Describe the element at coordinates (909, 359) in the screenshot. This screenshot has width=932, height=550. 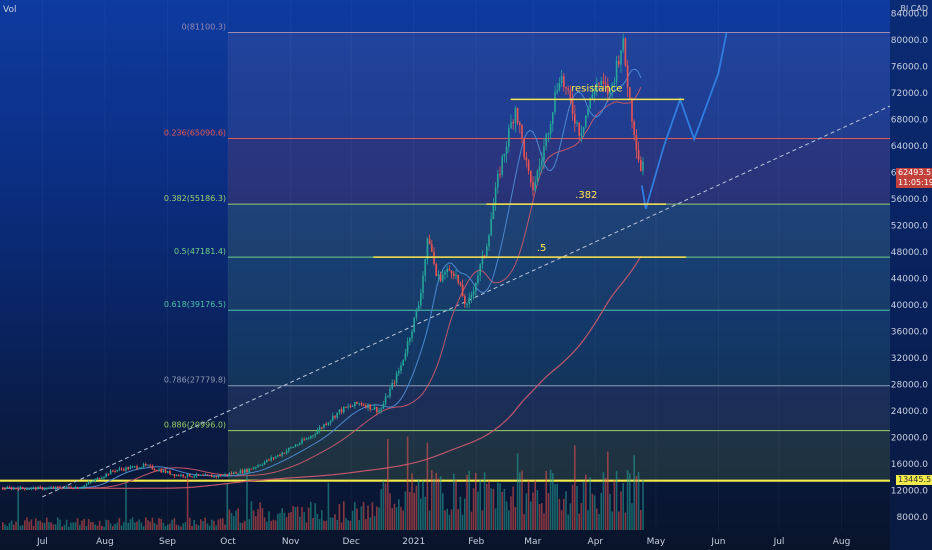
I see `price-tick: 32000.0` at that location.